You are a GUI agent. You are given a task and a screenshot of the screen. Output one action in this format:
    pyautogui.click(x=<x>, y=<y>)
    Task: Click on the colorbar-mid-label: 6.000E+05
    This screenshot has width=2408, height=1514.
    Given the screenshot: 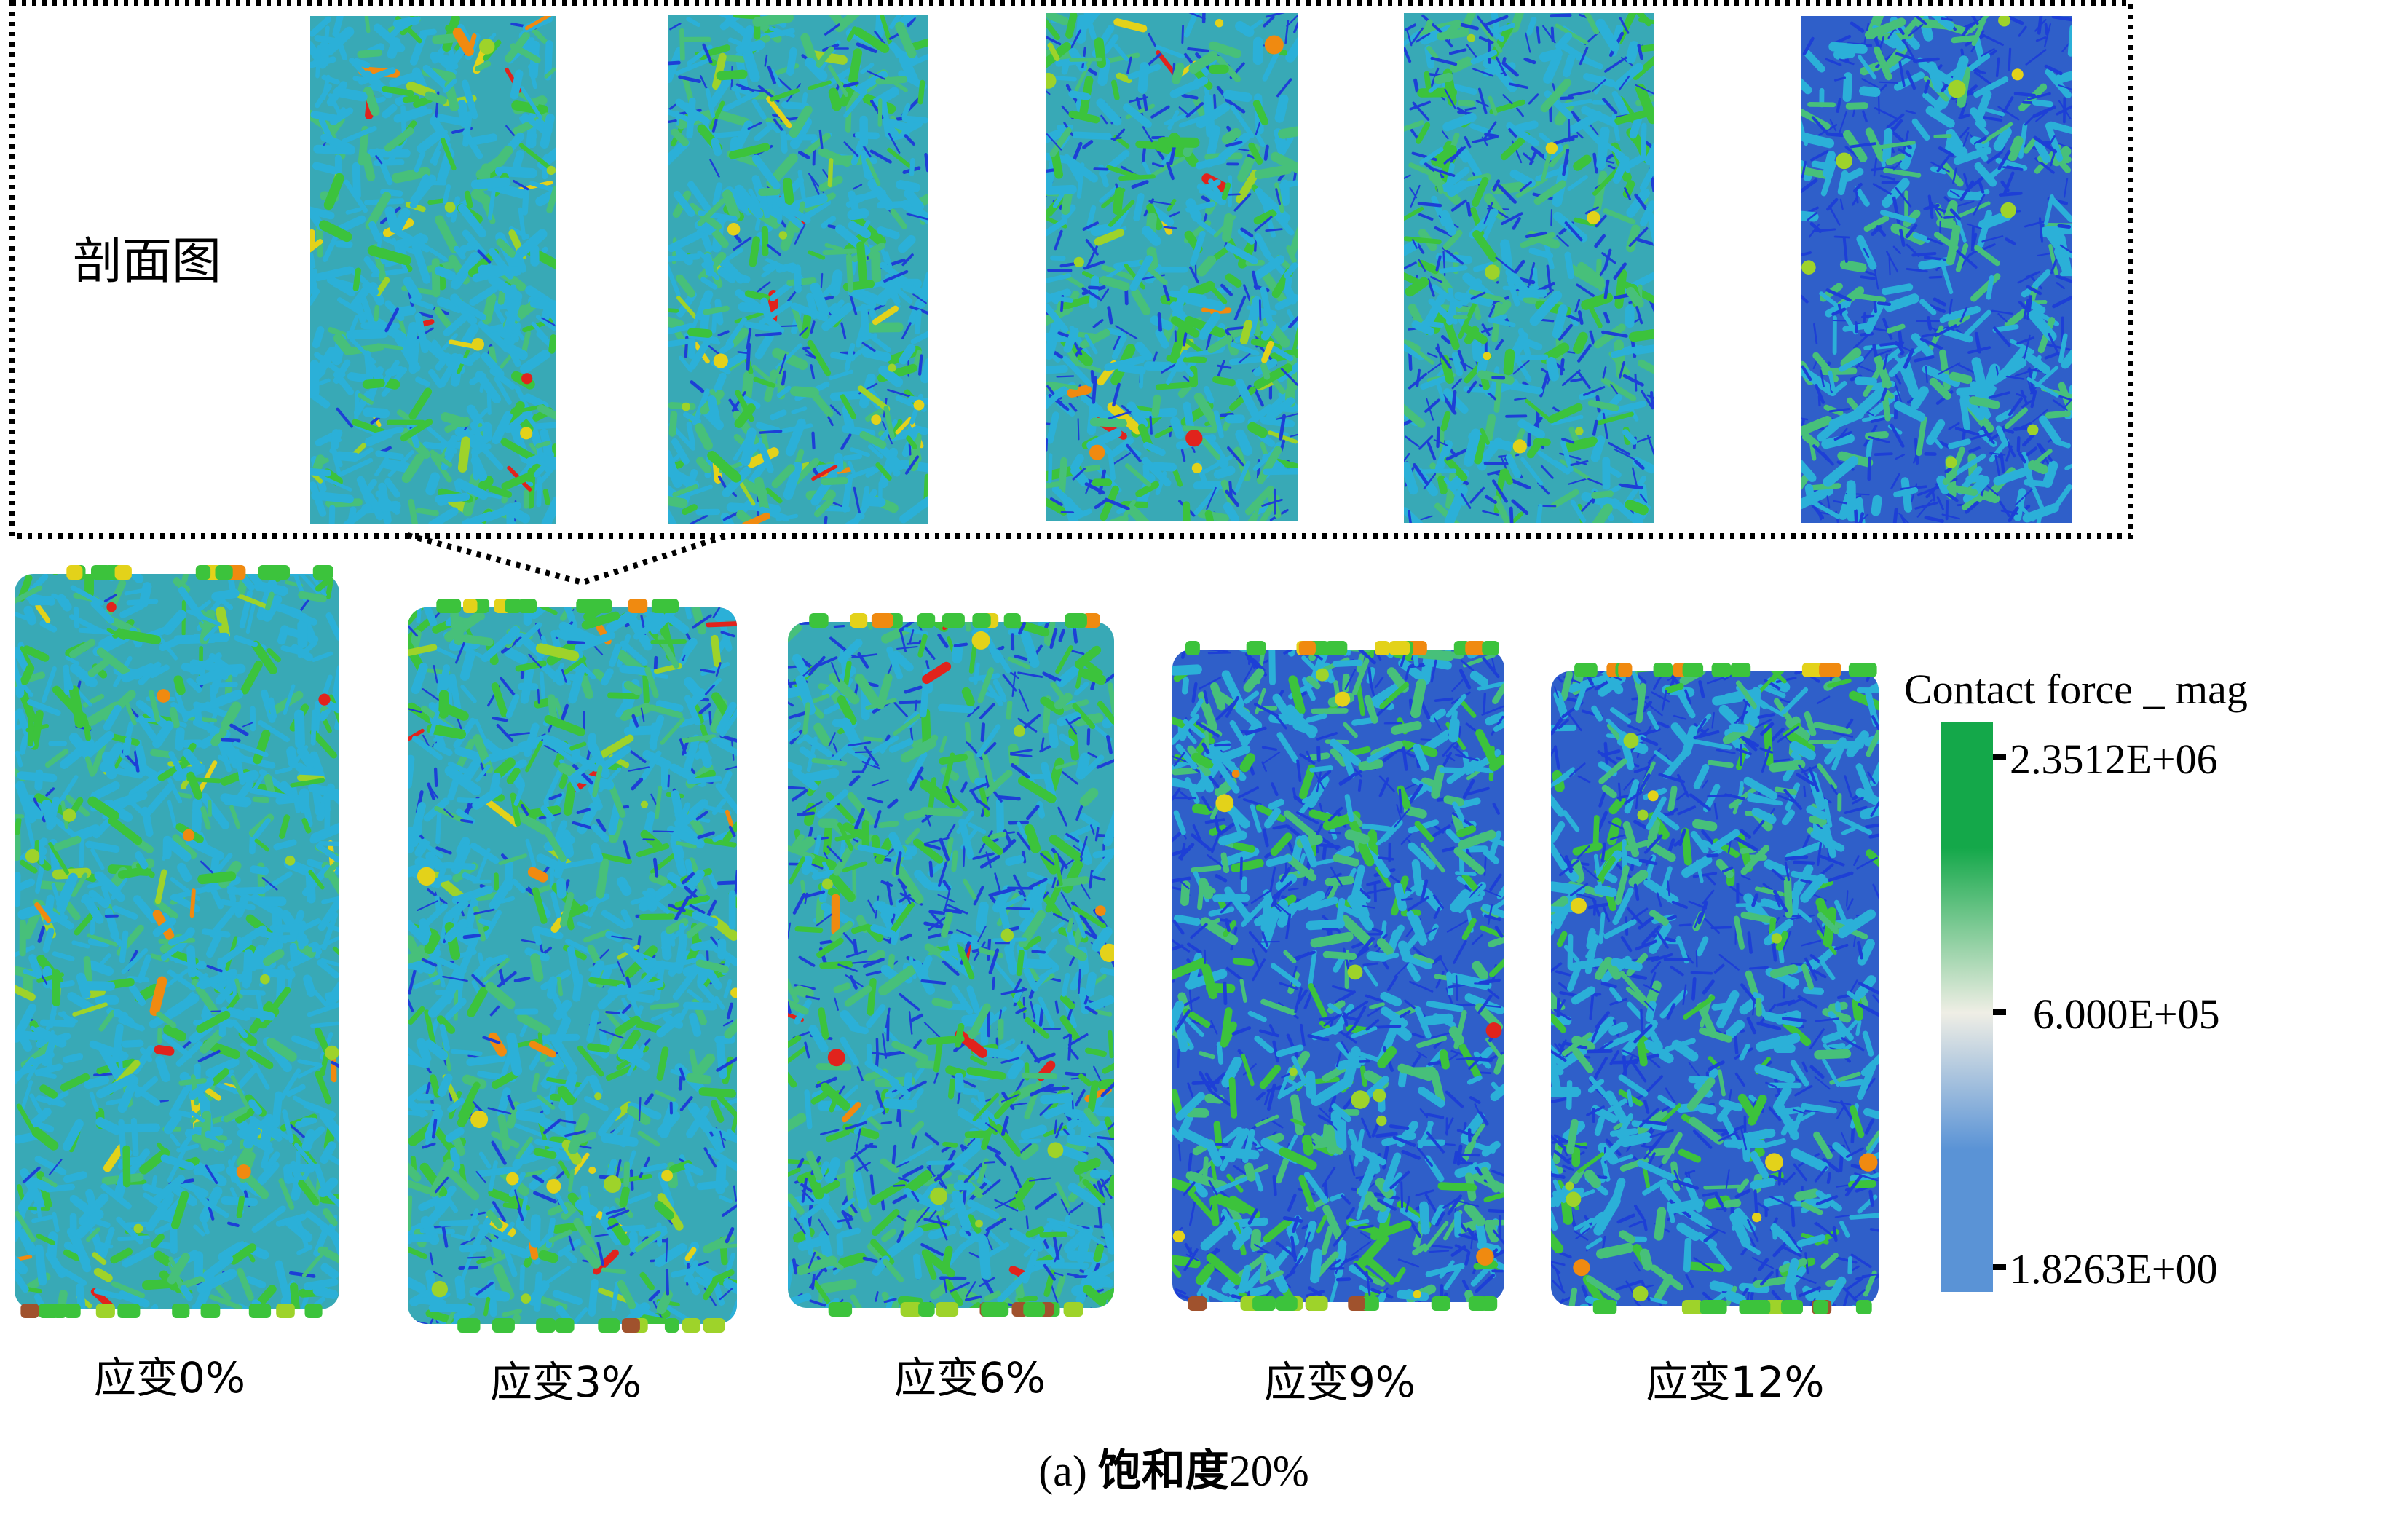 What is the action you would take?
    pyautogui.click(x=2126, y=1014)
    